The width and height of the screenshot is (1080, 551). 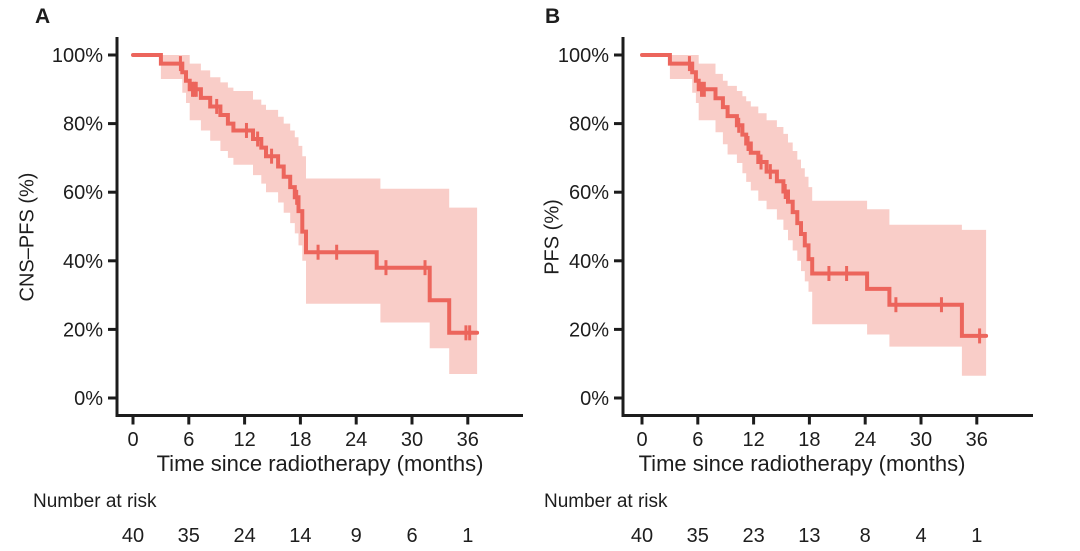 What do you see at coordinates (865, 536) in the screenshot?
I see `risk-count: 8` at bounding box center [865, 536].